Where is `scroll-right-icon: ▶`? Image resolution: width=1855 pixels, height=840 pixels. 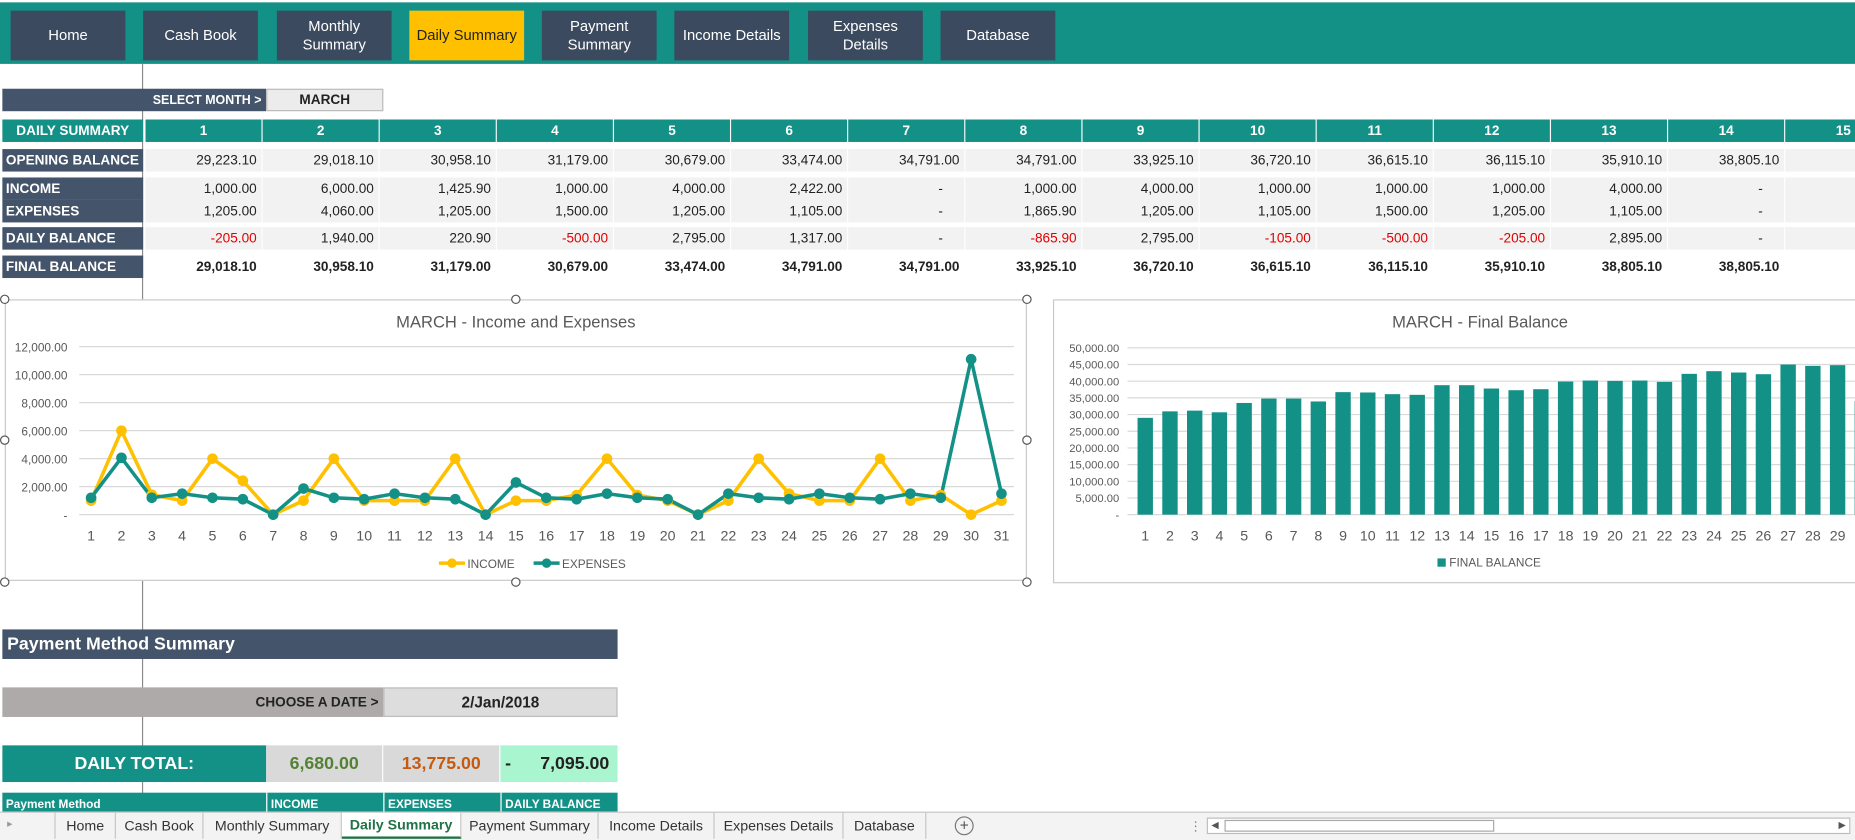 scroll-right-icon: ▶ is located at coordinates (1842, 825).